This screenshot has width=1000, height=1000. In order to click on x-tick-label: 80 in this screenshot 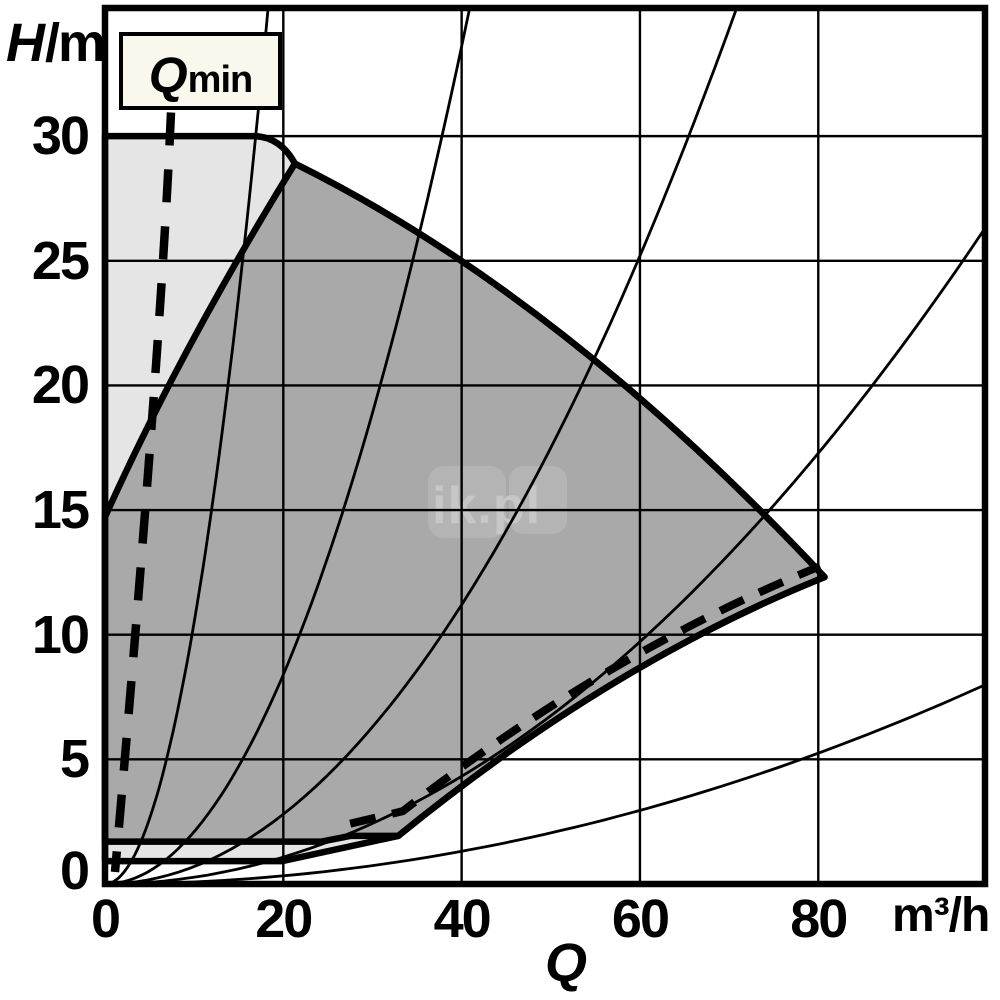, I will do `click(819, 919)`.